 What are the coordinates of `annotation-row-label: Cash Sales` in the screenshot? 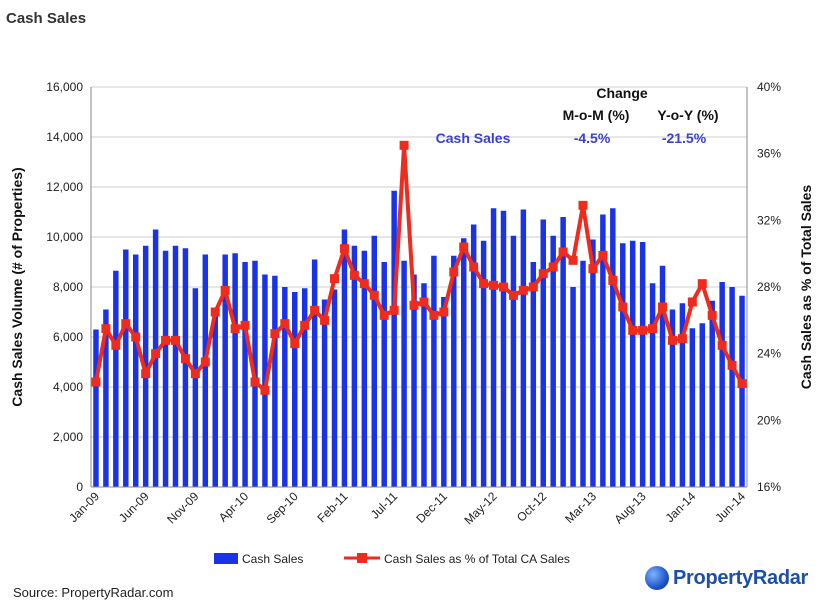 It's located at (473, 138).